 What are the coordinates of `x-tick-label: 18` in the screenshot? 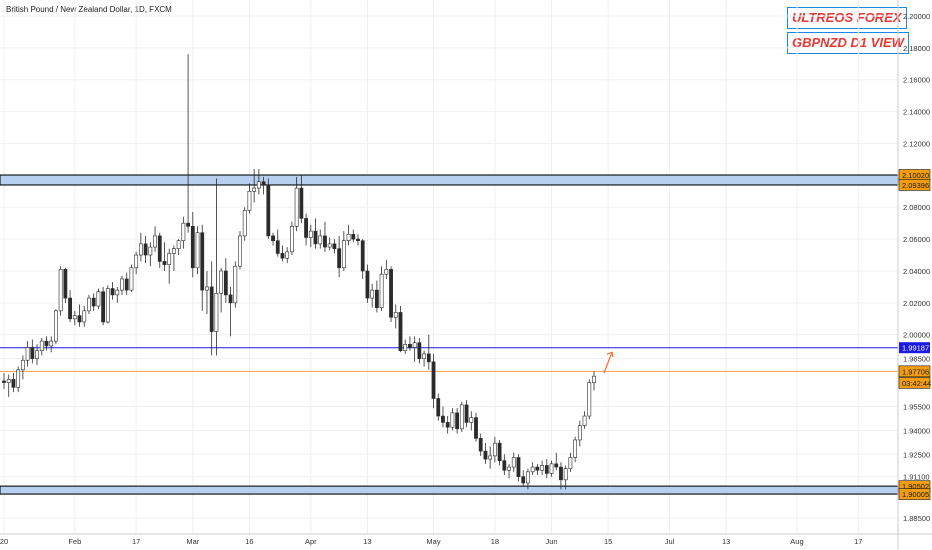 It's located at (495, 541).